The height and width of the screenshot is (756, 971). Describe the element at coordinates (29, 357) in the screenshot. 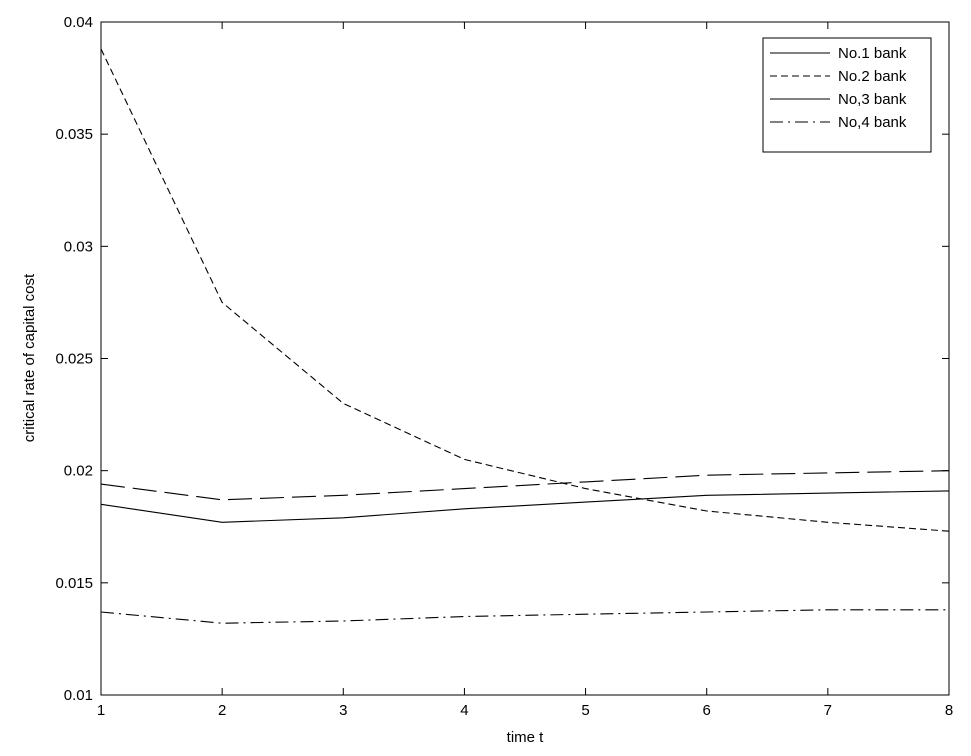

I see `y-axis-label: critical rate of capital cost` at that location.